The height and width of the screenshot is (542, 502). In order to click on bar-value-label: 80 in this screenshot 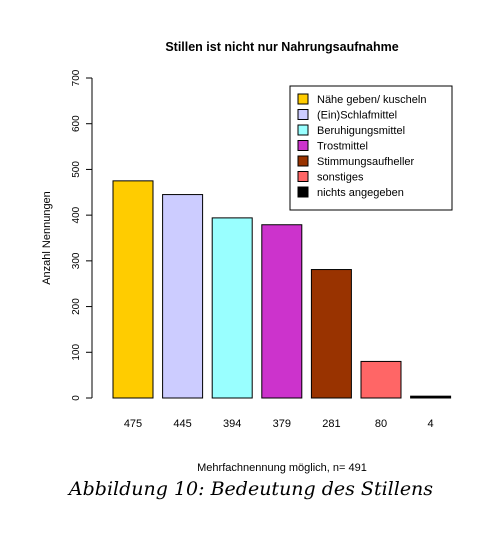, I will do `click(381, 424)`.